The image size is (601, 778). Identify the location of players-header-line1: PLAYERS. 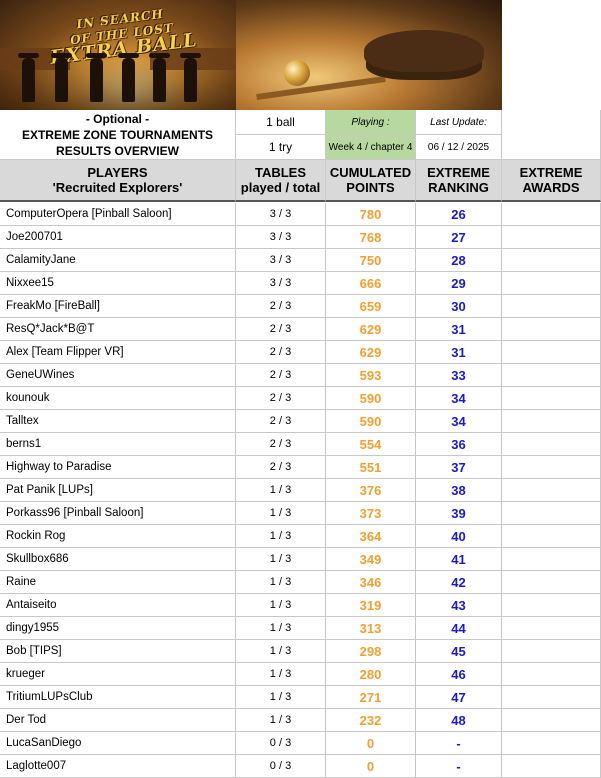
(117, 172).